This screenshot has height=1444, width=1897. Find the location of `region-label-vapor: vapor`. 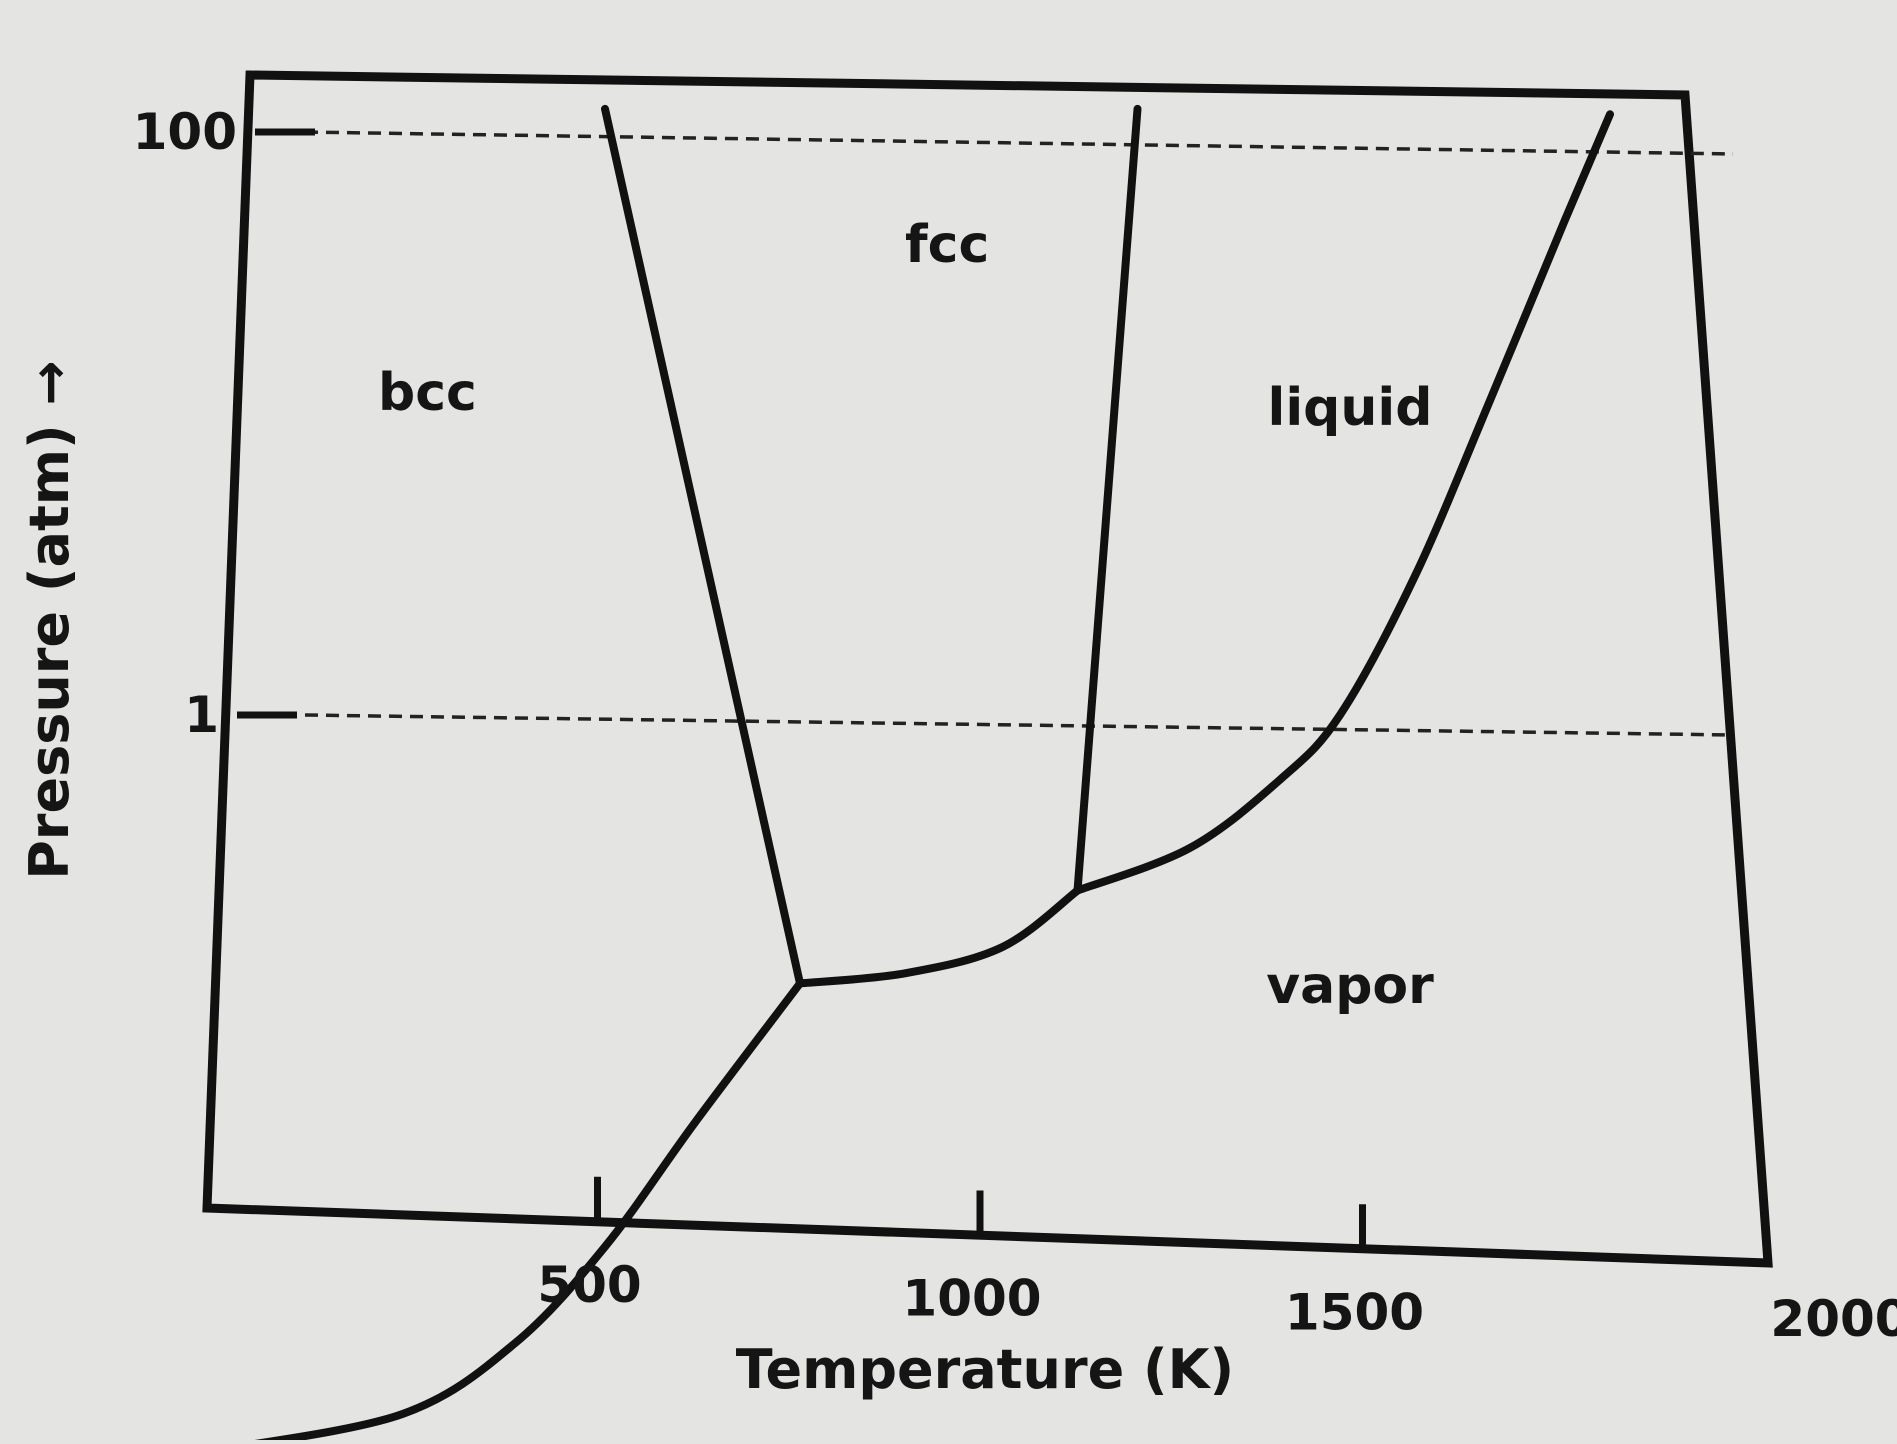

region-label-vapor: vapor is located at coordinates (1350, 986).